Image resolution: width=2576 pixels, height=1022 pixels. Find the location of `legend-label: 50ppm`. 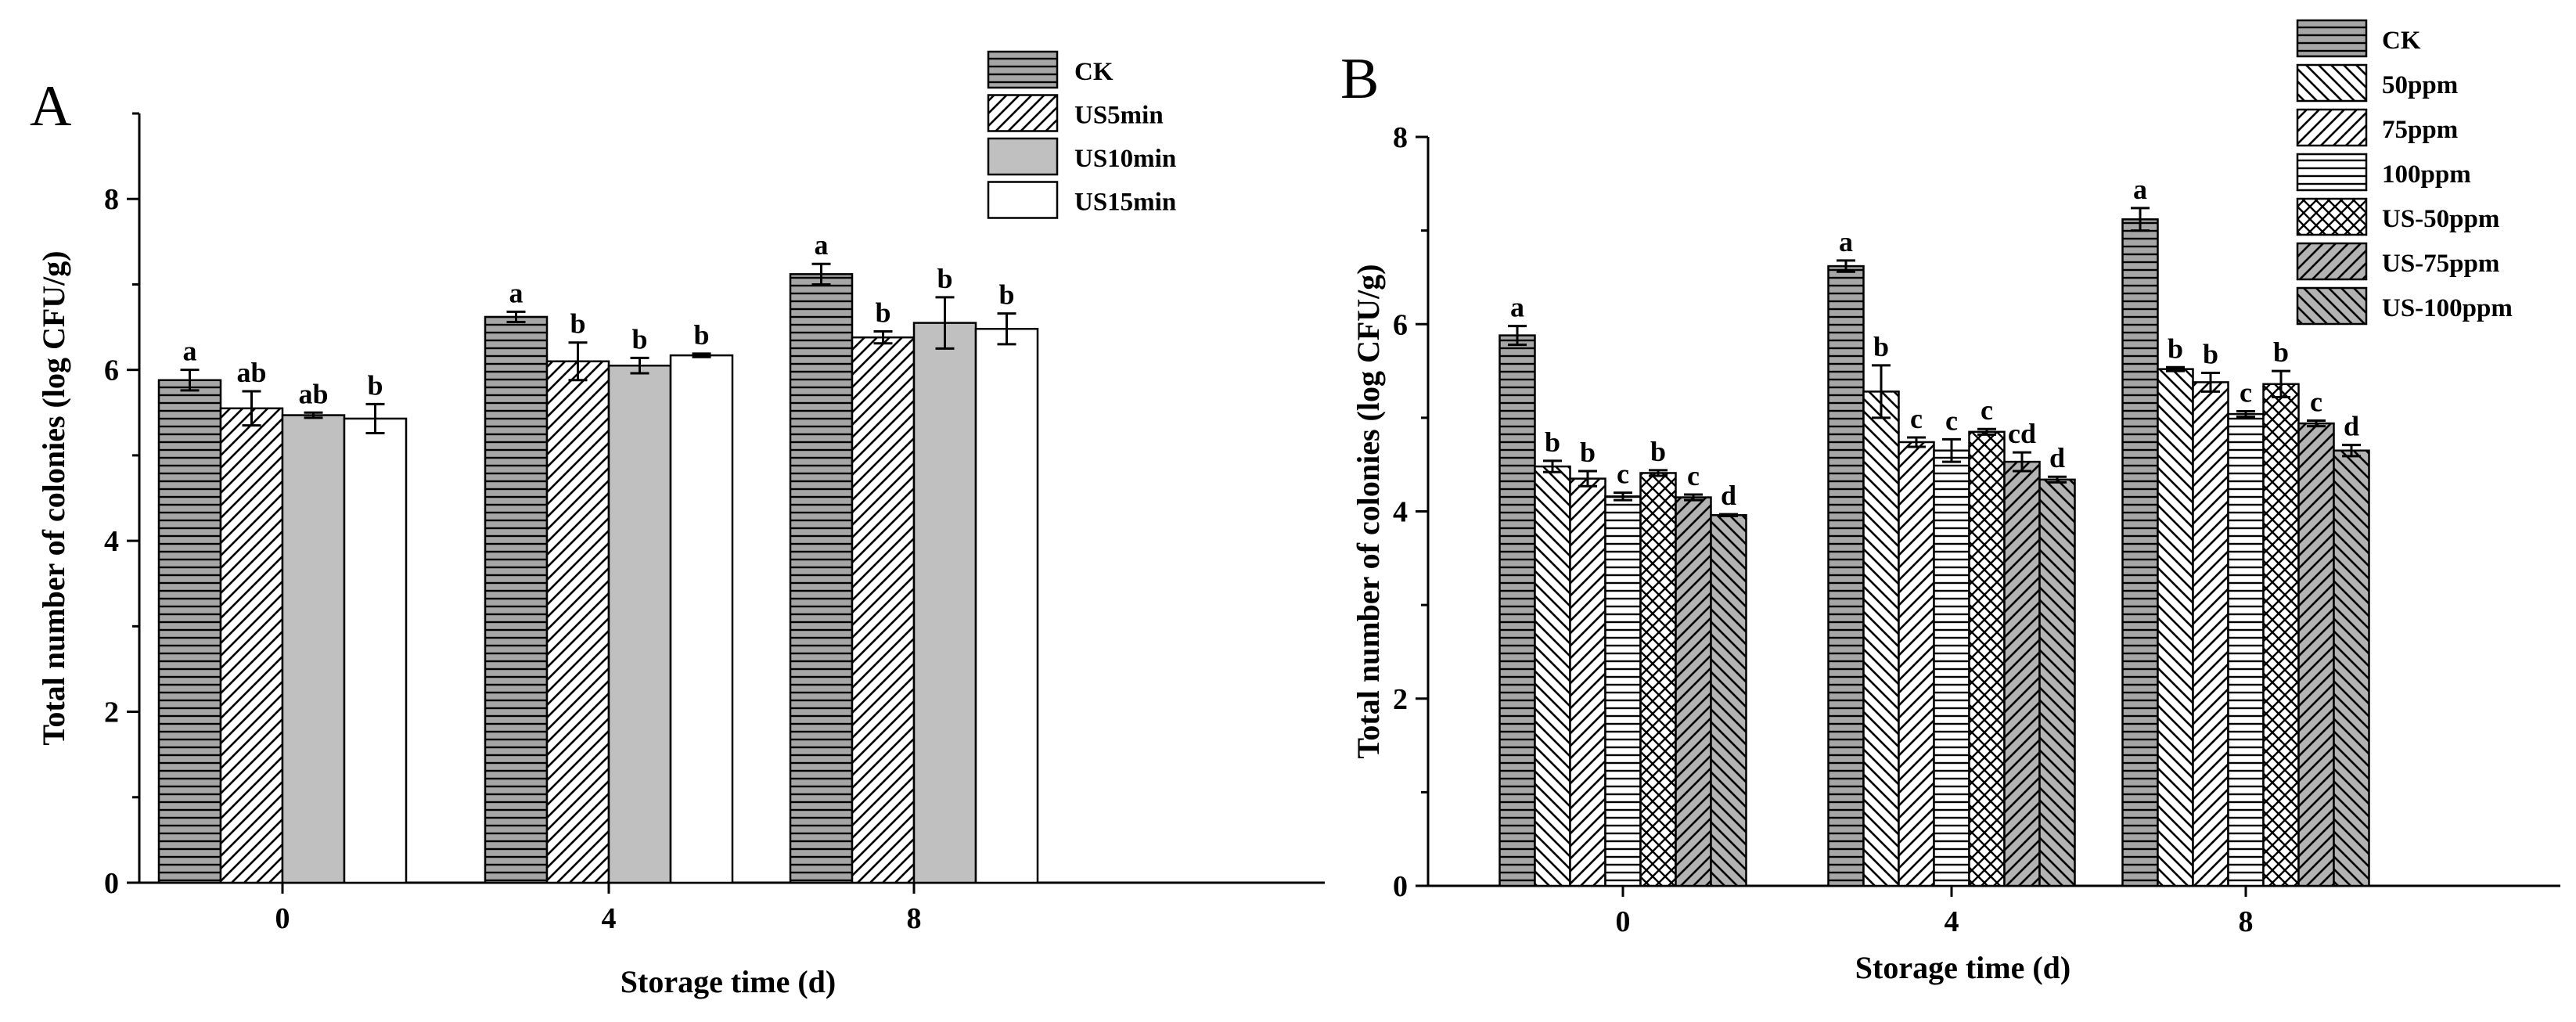

legend-label: 50ppm is located at coordinates (2420, 85).